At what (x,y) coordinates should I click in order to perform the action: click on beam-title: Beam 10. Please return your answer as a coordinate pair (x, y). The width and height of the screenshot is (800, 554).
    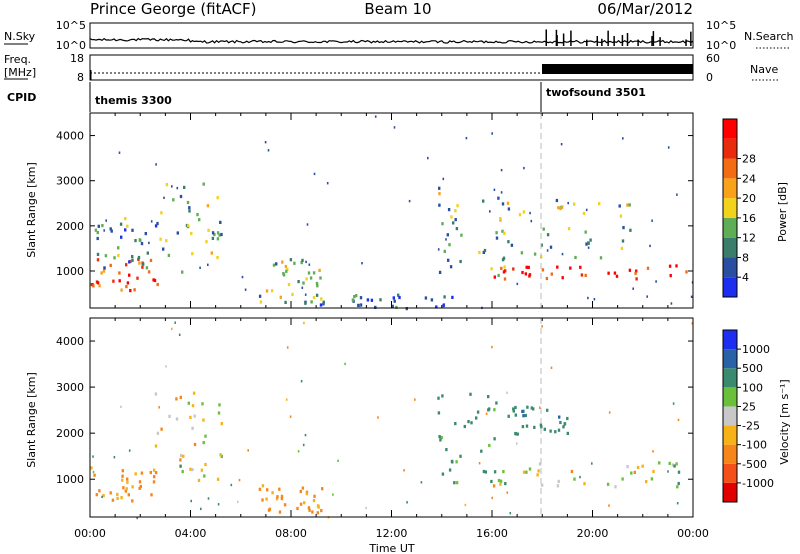
    Looking at the image, I should click on (397, 9).